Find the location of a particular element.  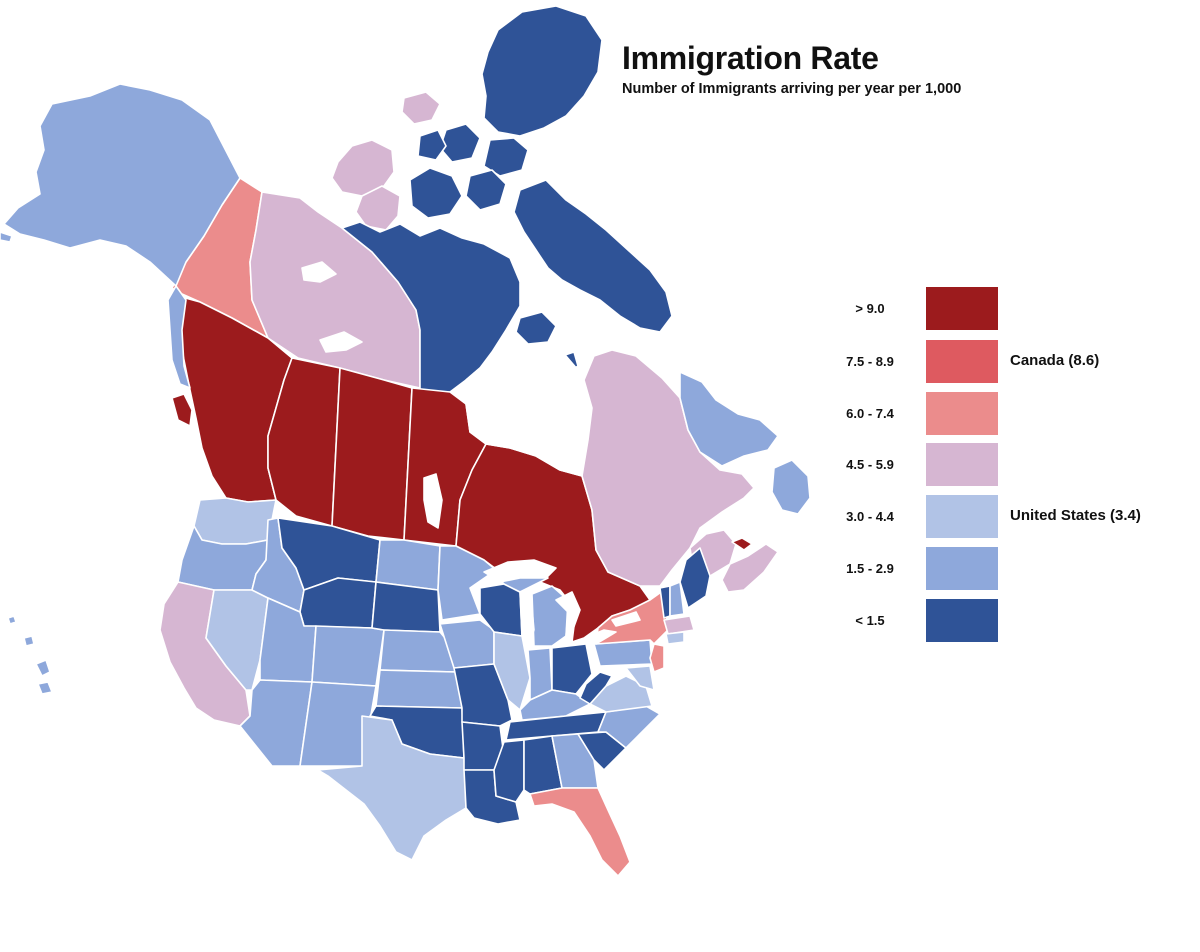

region-newfoundland is located at coordinates (791, 487).